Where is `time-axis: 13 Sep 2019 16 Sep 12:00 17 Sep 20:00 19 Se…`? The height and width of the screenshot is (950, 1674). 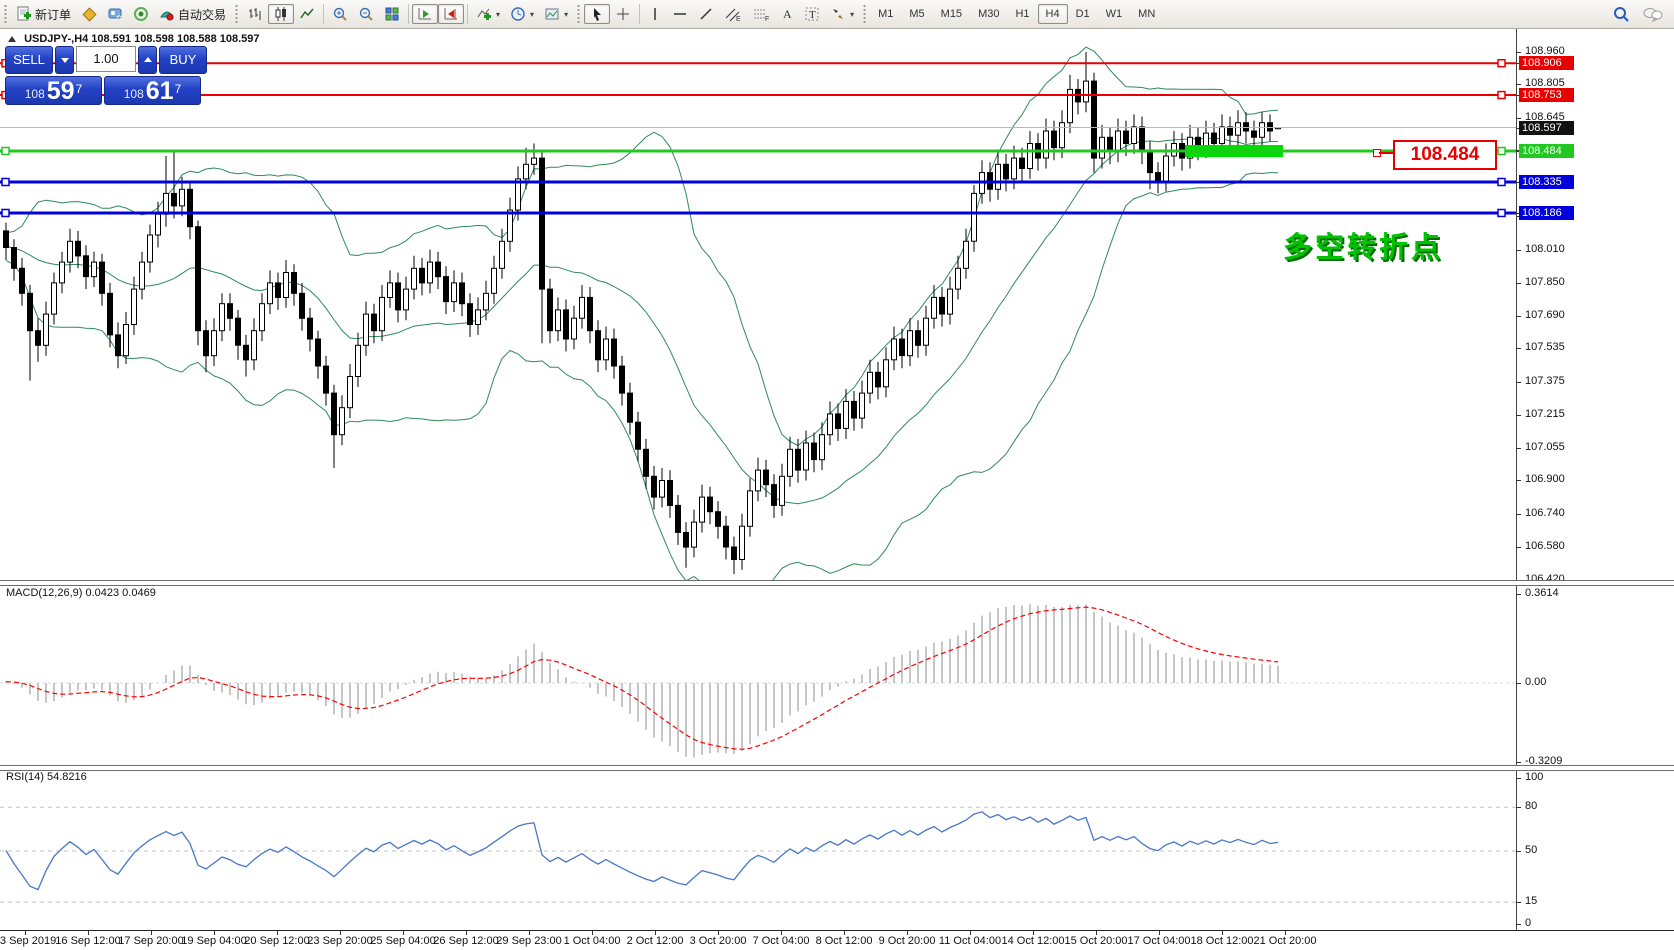
time-axis: 13 Sep 2019 16 Sep 12:00 17 Sep 20:00 19 Se… is located at coordinates (837, 940).